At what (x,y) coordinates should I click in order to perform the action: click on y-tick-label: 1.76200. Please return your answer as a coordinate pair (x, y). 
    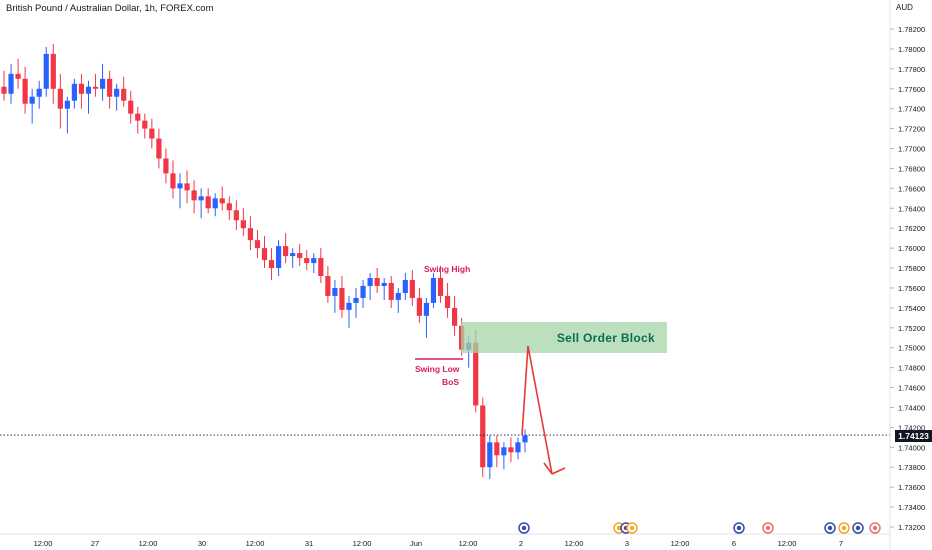
    Looking at the image, I should click on (911, 228).